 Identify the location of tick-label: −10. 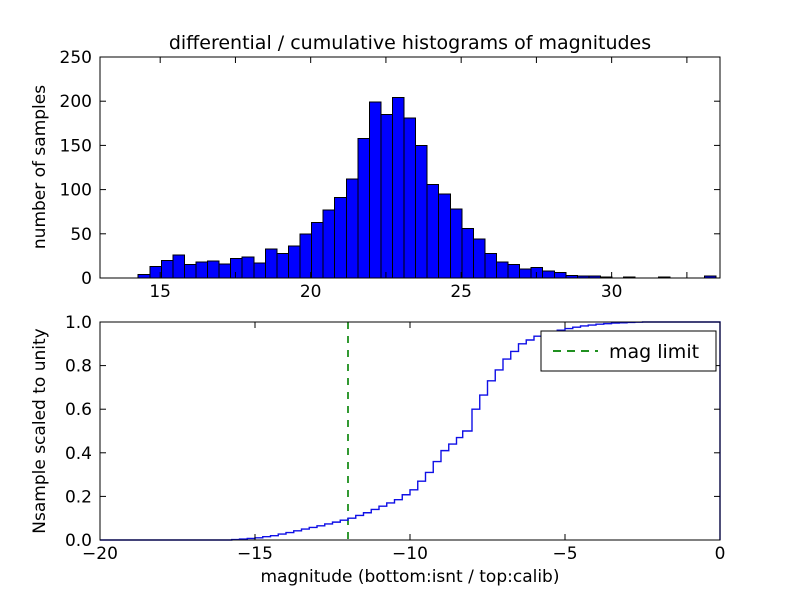
(410, 554).